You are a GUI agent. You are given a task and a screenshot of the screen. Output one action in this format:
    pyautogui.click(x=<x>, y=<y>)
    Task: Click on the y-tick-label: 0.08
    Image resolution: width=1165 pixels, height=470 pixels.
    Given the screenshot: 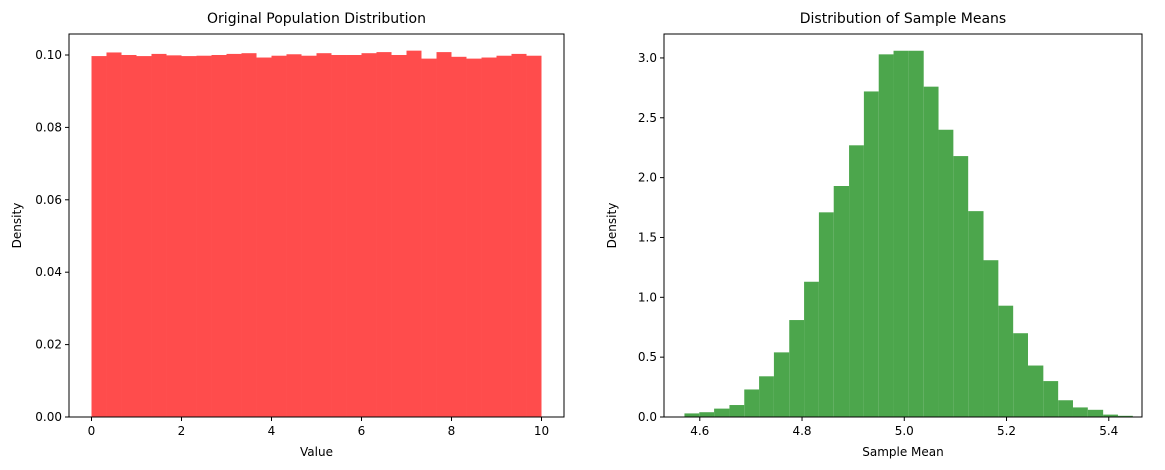 What is the action you would take?
    pyautogui.click(x=48, y=127)
    